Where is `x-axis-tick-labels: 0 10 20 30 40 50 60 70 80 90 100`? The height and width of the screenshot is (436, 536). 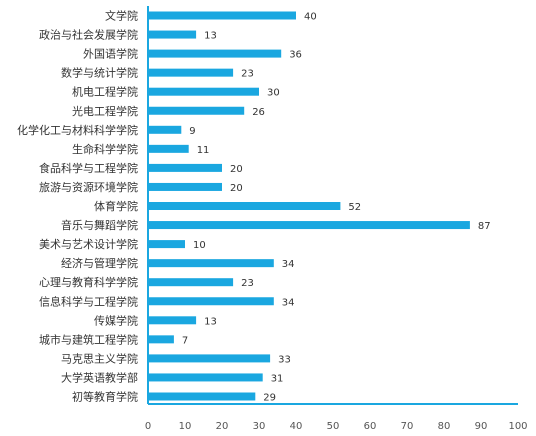
x-axis-tick-labels: 0 10 20 30 40 50 60 70 80 90 100 is located at coordinates (336, 426).